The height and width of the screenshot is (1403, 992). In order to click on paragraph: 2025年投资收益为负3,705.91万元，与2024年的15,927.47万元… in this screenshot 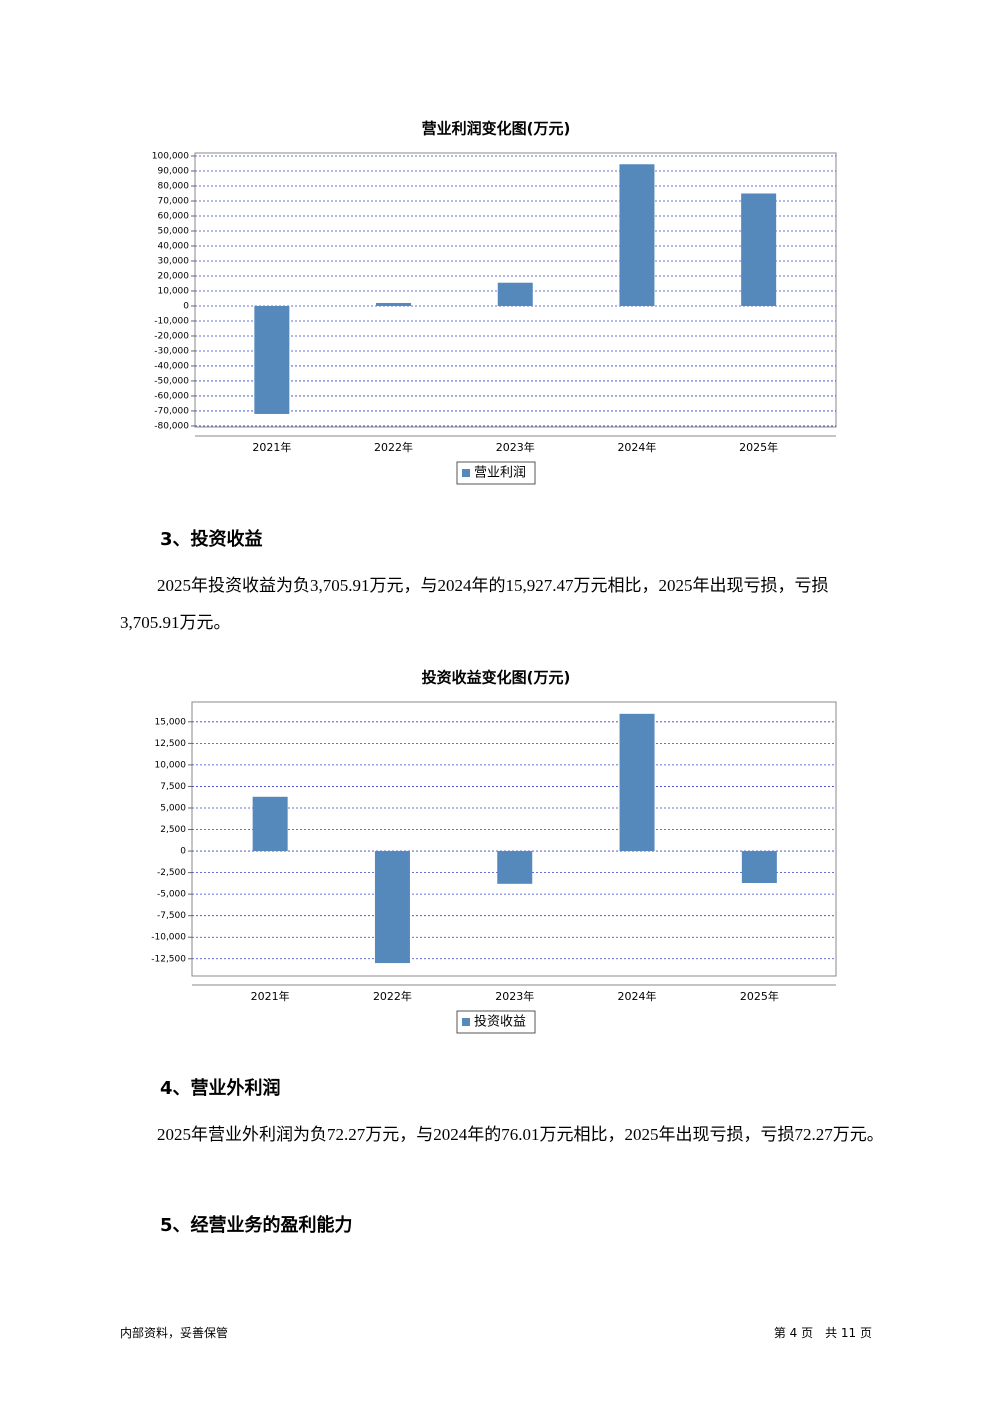, I will do `click(474, 604)`.